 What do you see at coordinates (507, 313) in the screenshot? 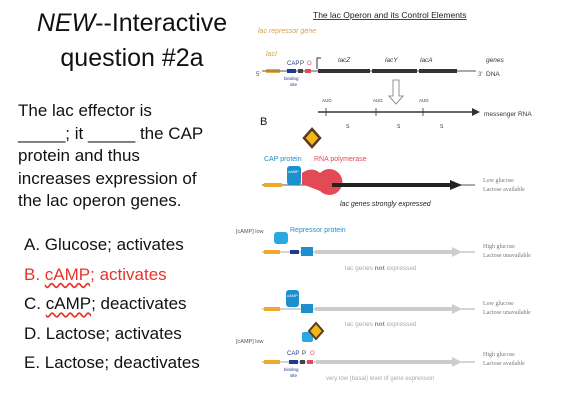
I see `condition-label: Lactose unavailable` at bounding box center [507, 313].